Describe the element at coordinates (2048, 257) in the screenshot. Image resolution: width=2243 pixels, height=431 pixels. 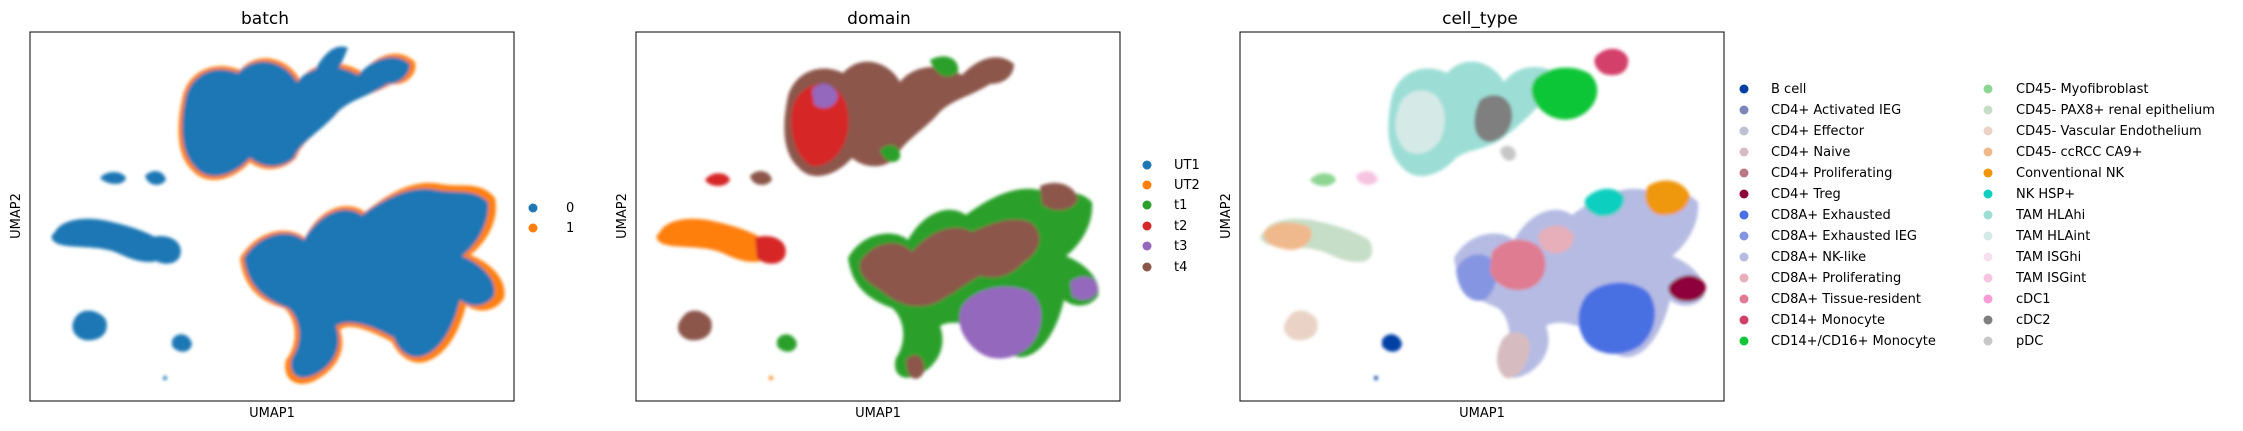
I see `legend-label: TAM ISGhi` at that location.